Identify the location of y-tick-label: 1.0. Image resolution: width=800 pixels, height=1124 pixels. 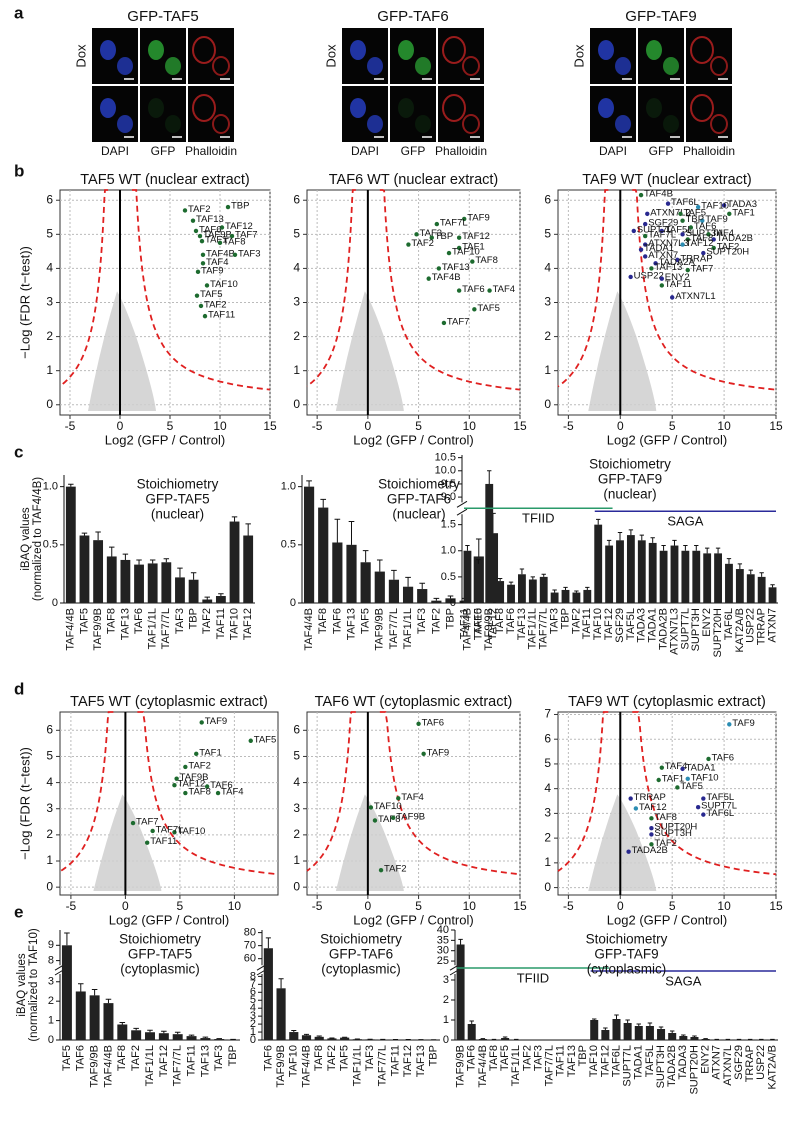
(448, 551).